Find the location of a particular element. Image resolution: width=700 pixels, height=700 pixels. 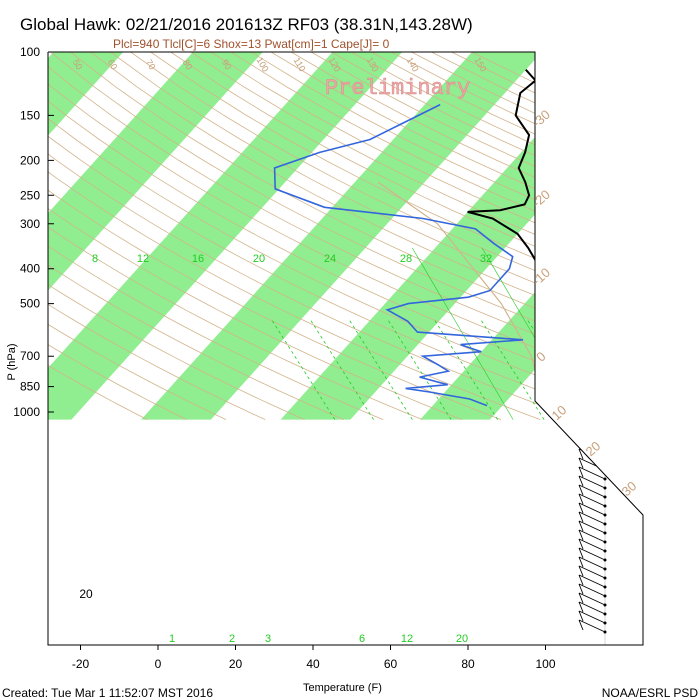

y-tick-label: 700 is located at coordinates (30, 356).